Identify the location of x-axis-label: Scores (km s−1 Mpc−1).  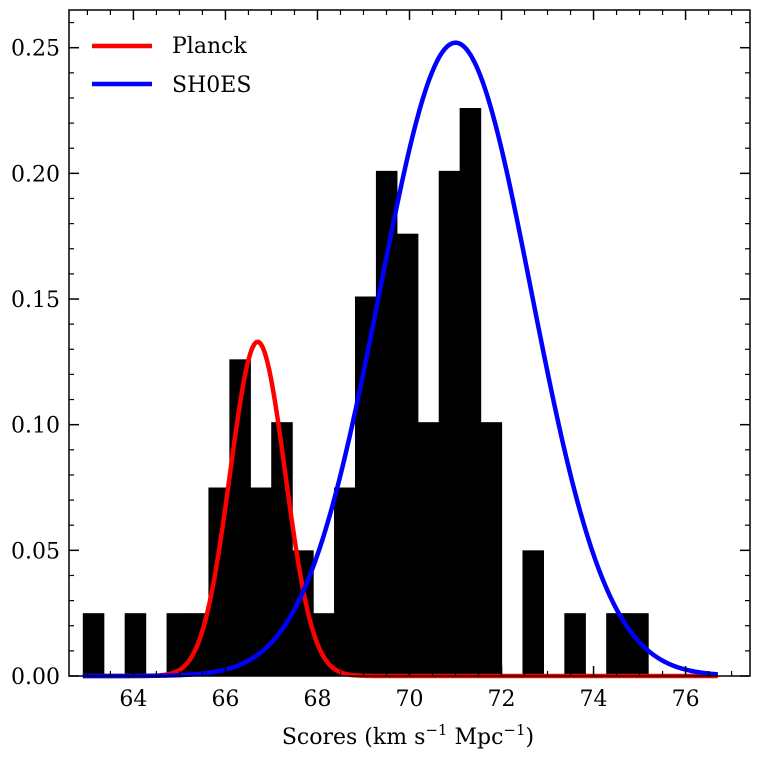
(408, 735).